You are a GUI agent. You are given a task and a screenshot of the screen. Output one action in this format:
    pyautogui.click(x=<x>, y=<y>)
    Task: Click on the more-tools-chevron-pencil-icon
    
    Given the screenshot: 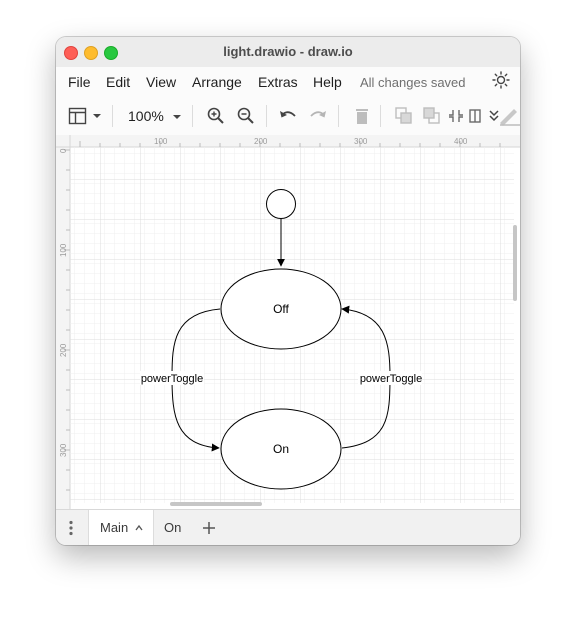 What is the action you would take?
    pyautogui.click(x=504, y=116)
    